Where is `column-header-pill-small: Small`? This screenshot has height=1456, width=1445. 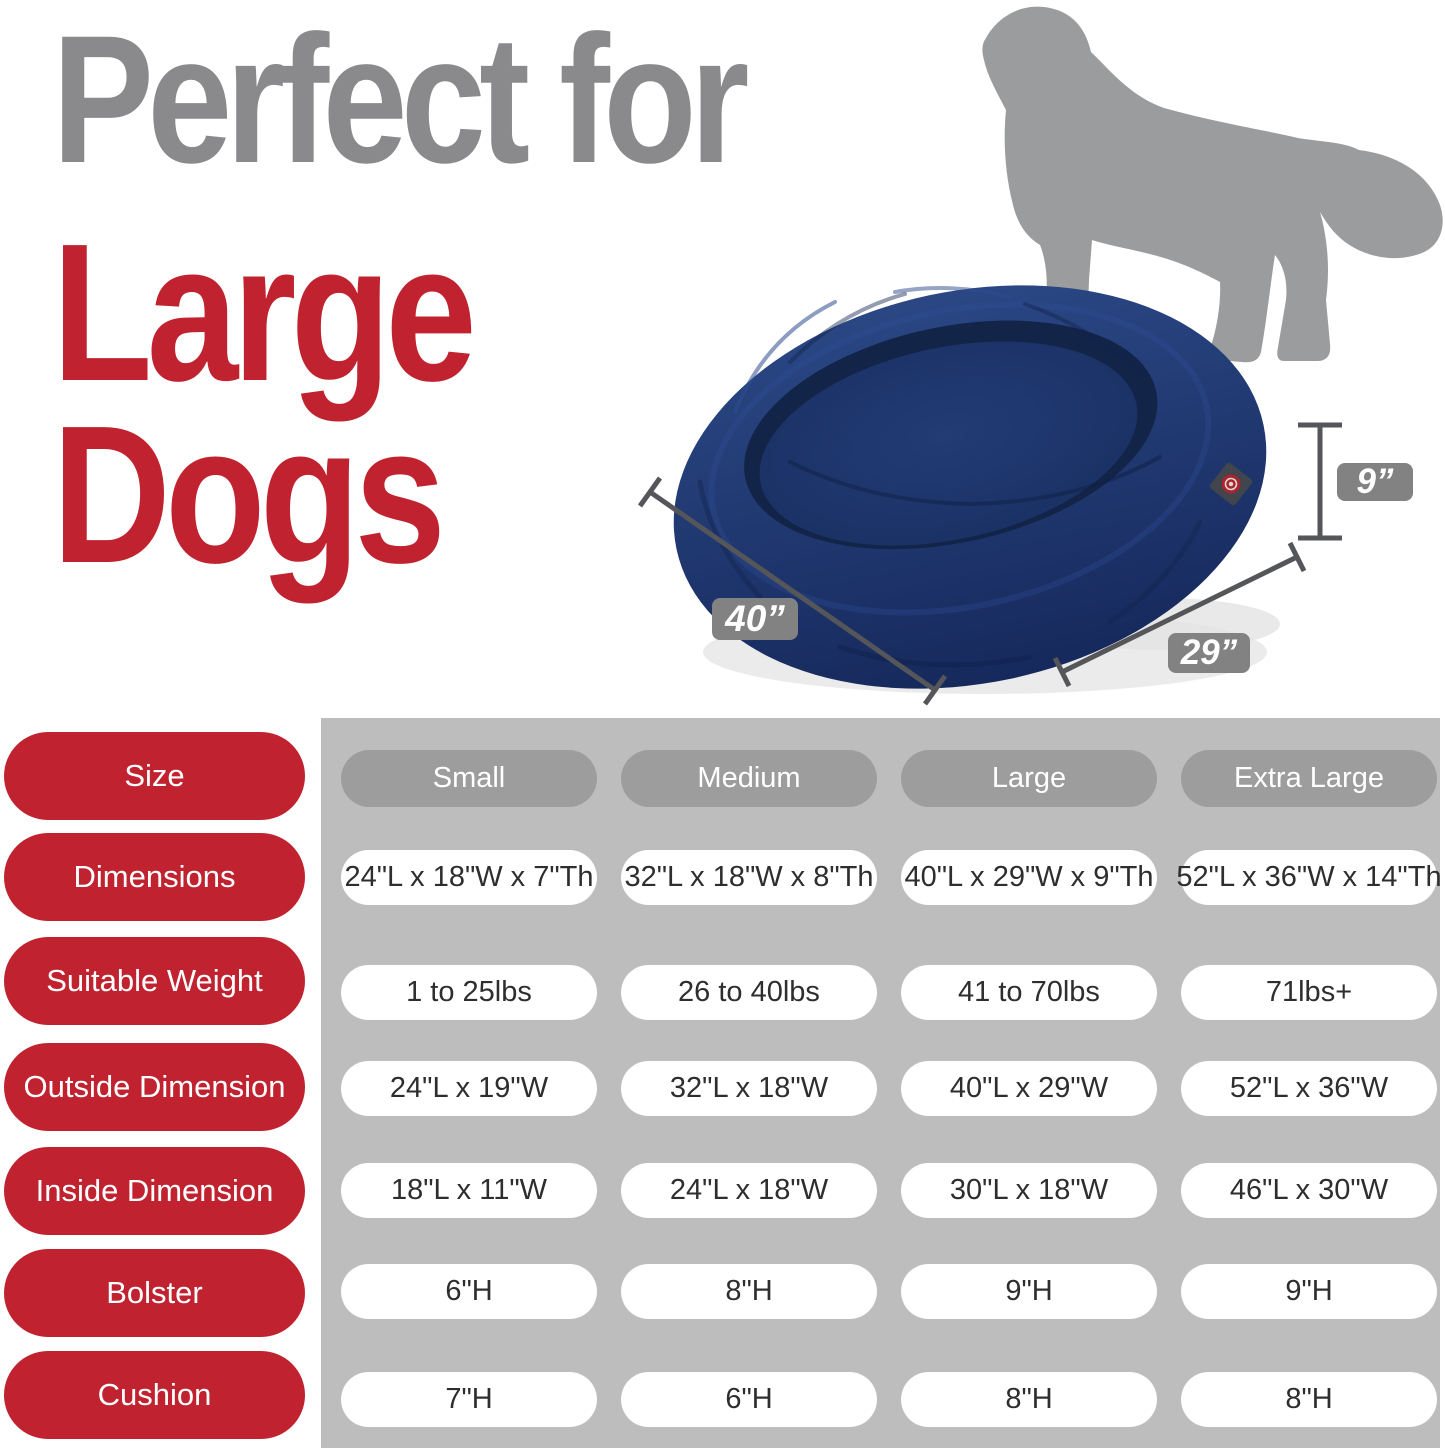 column-header-pill-small: Small is located at coordinates (469, 778).